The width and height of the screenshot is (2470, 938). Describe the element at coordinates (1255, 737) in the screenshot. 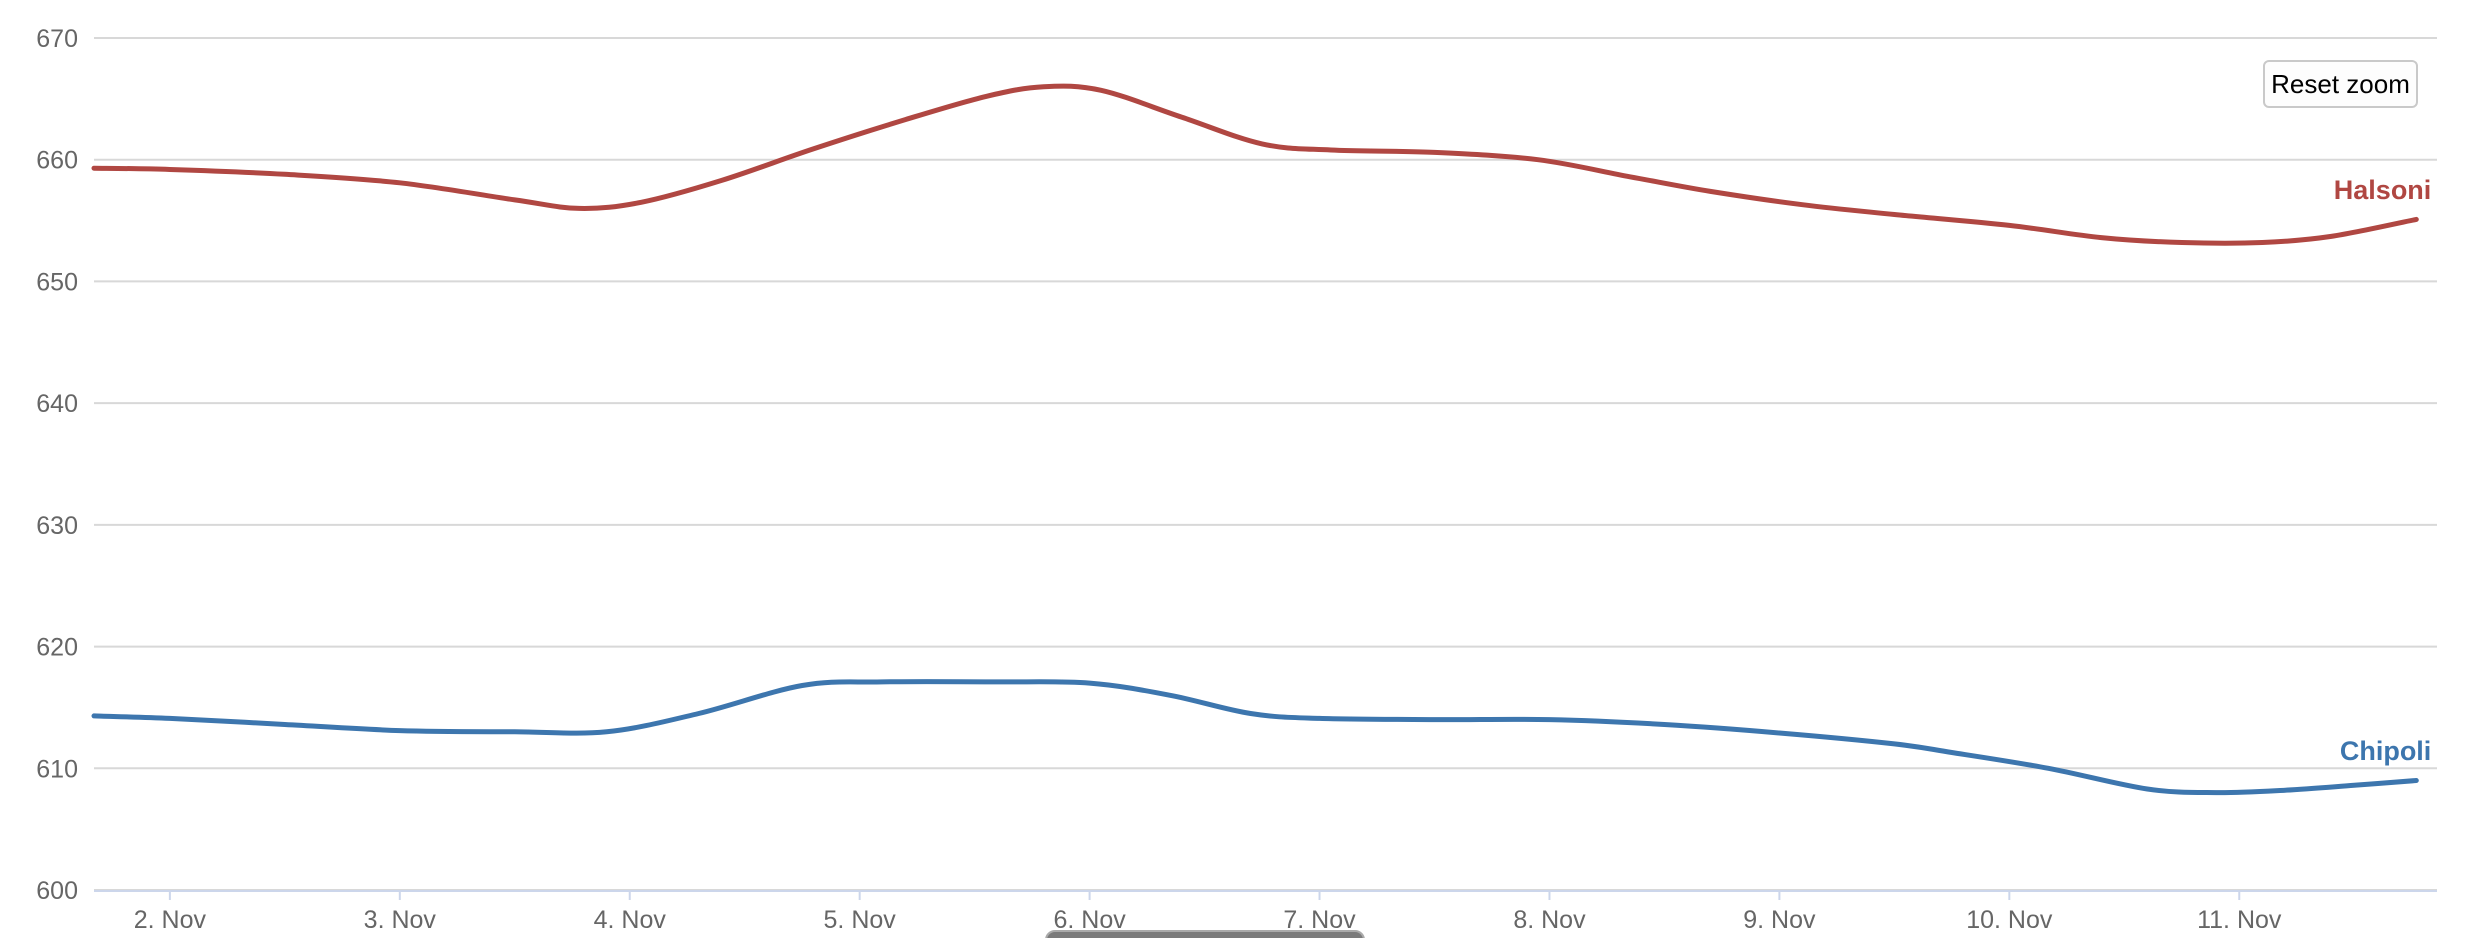

I see `chipoli-series-line` at that location.